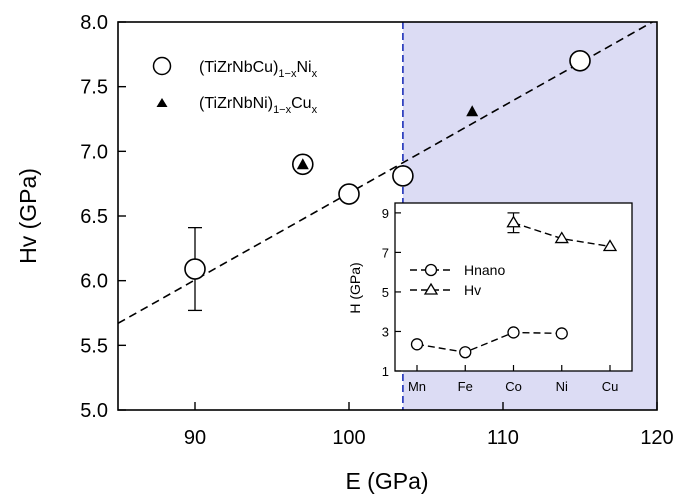 The height and width of the screenshot is (499, 681). I want to click on inset-x-tick-label: Mn, so click(417, 386).